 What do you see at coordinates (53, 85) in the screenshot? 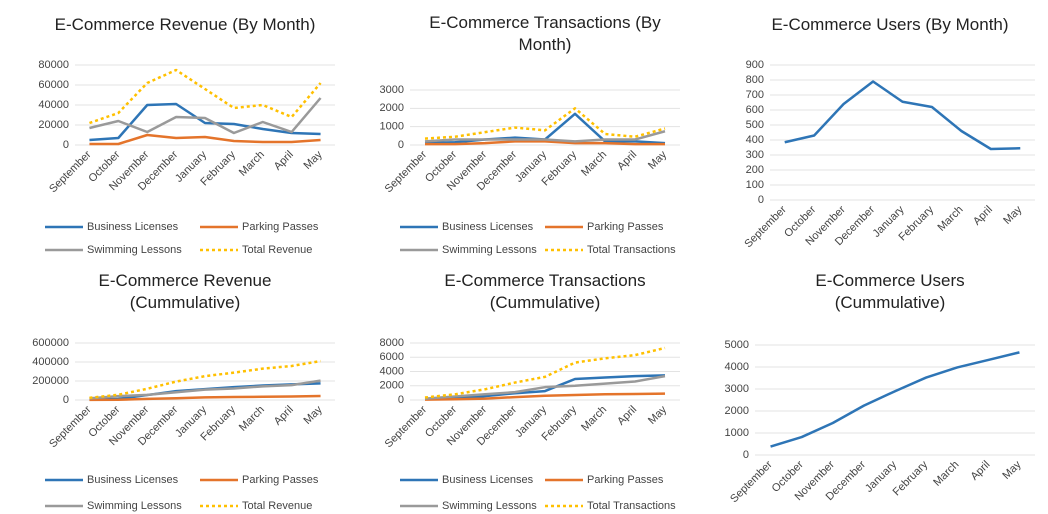
I see `y-tick-label: 60000` at bounding box center [53, 85].